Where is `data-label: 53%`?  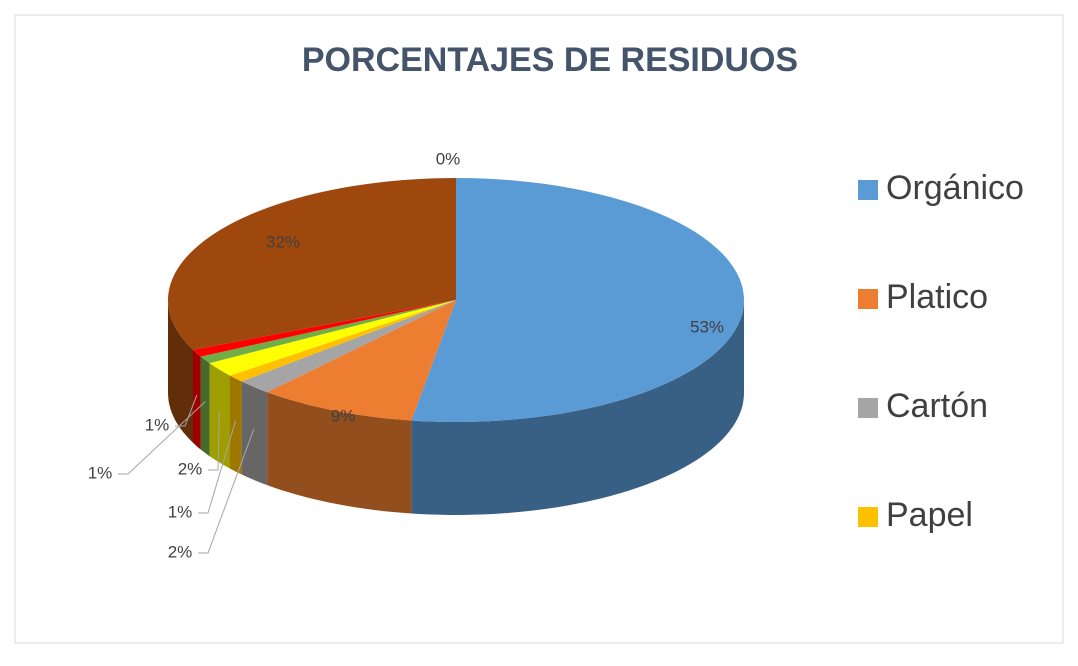
data-label: 53% is located at coordinates (707, 326).